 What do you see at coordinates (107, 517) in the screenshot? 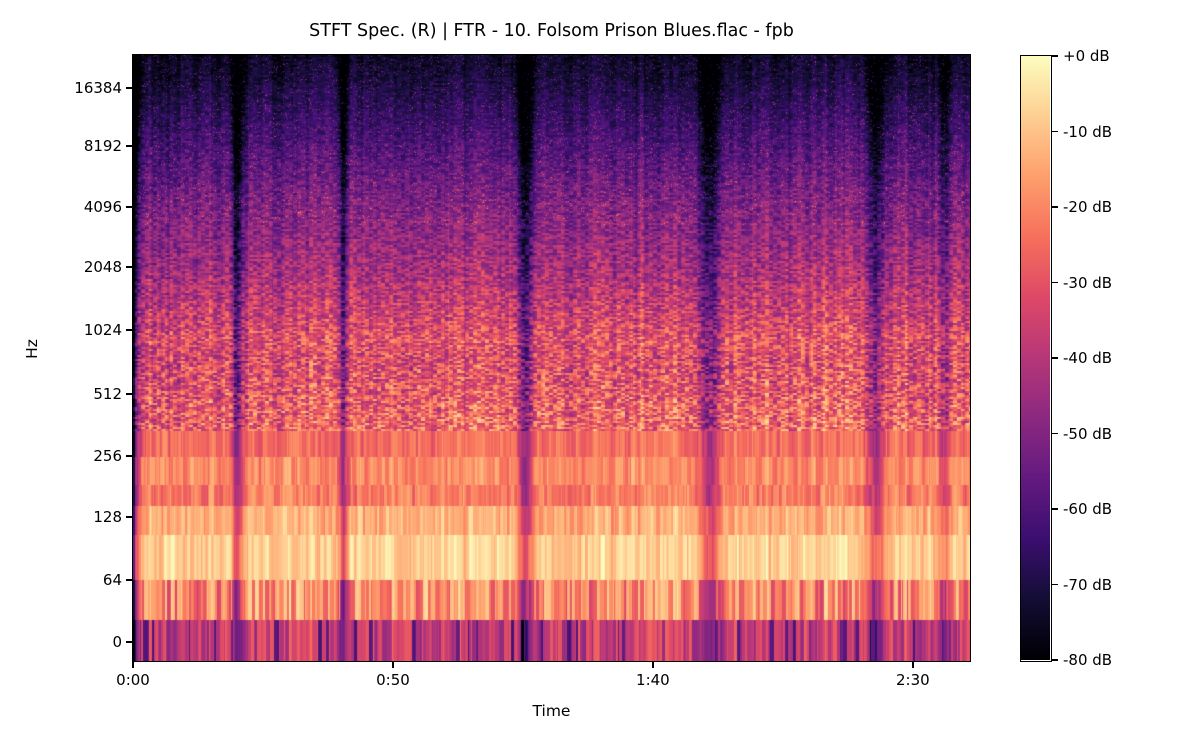
I see `y-tick-label: 128` at bounding box center [107, 517].